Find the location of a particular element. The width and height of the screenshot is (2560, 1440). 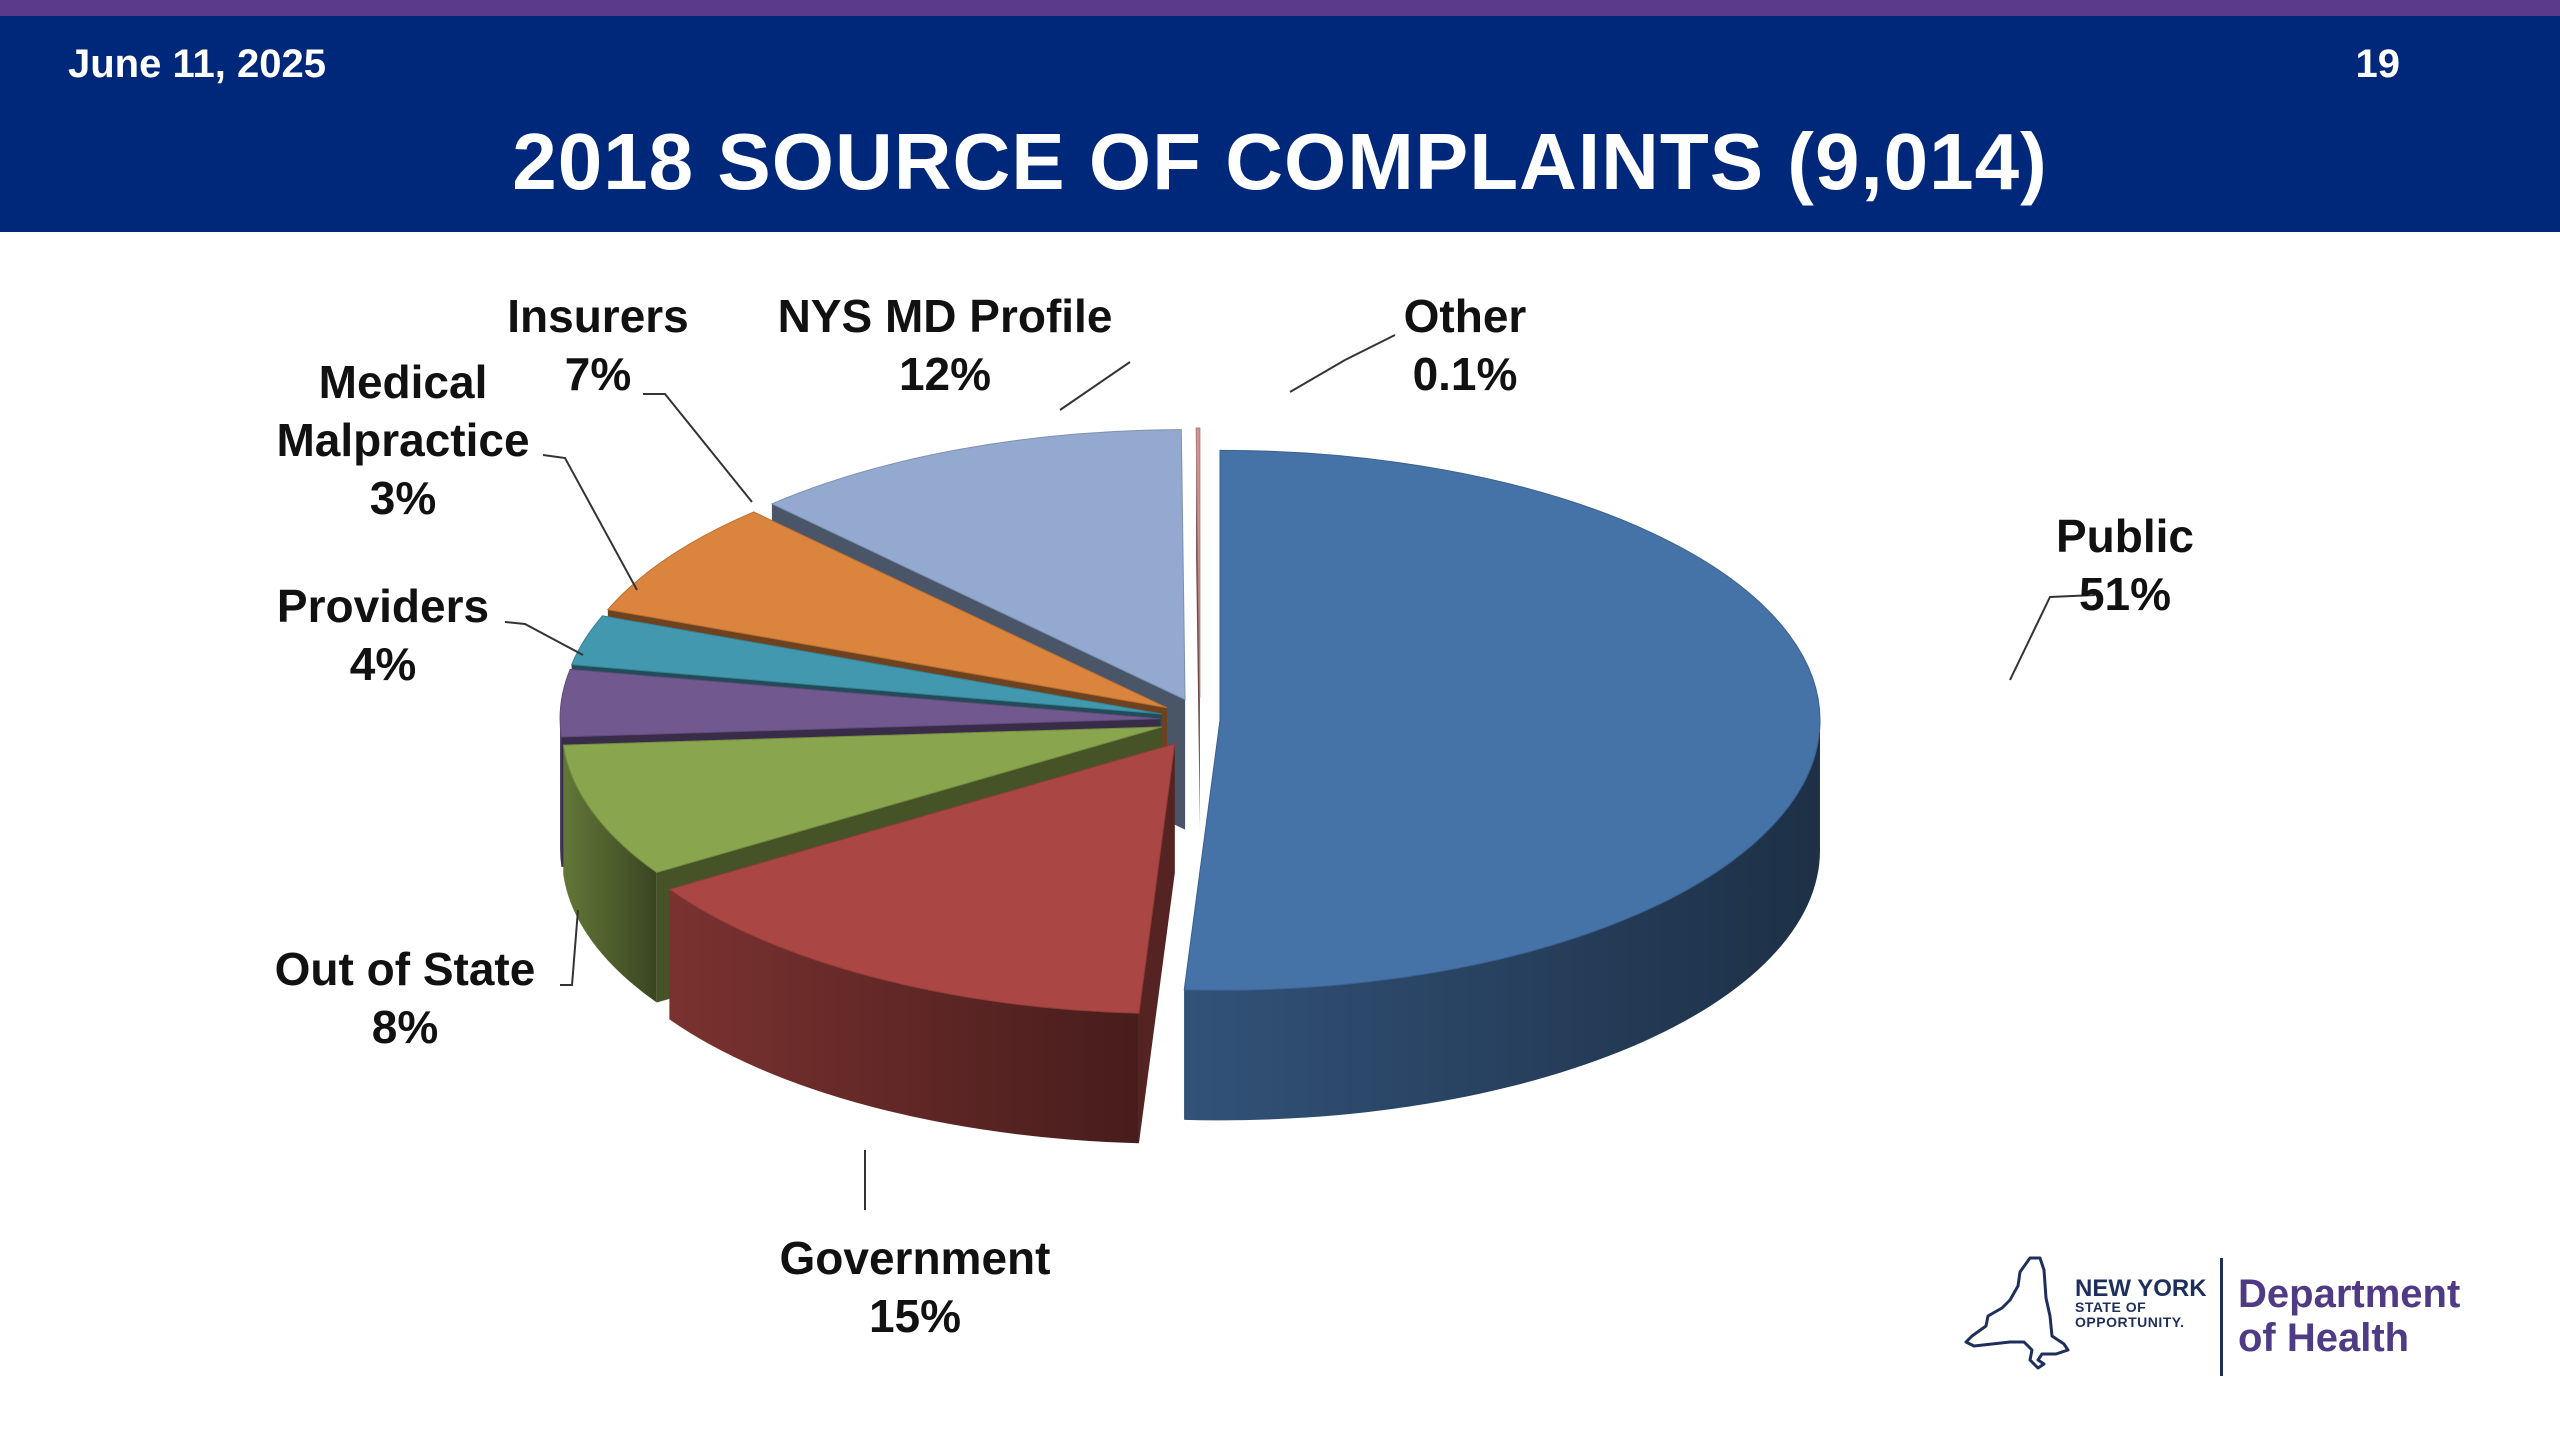

logo-divider is located at coordinates (2221, 1317).